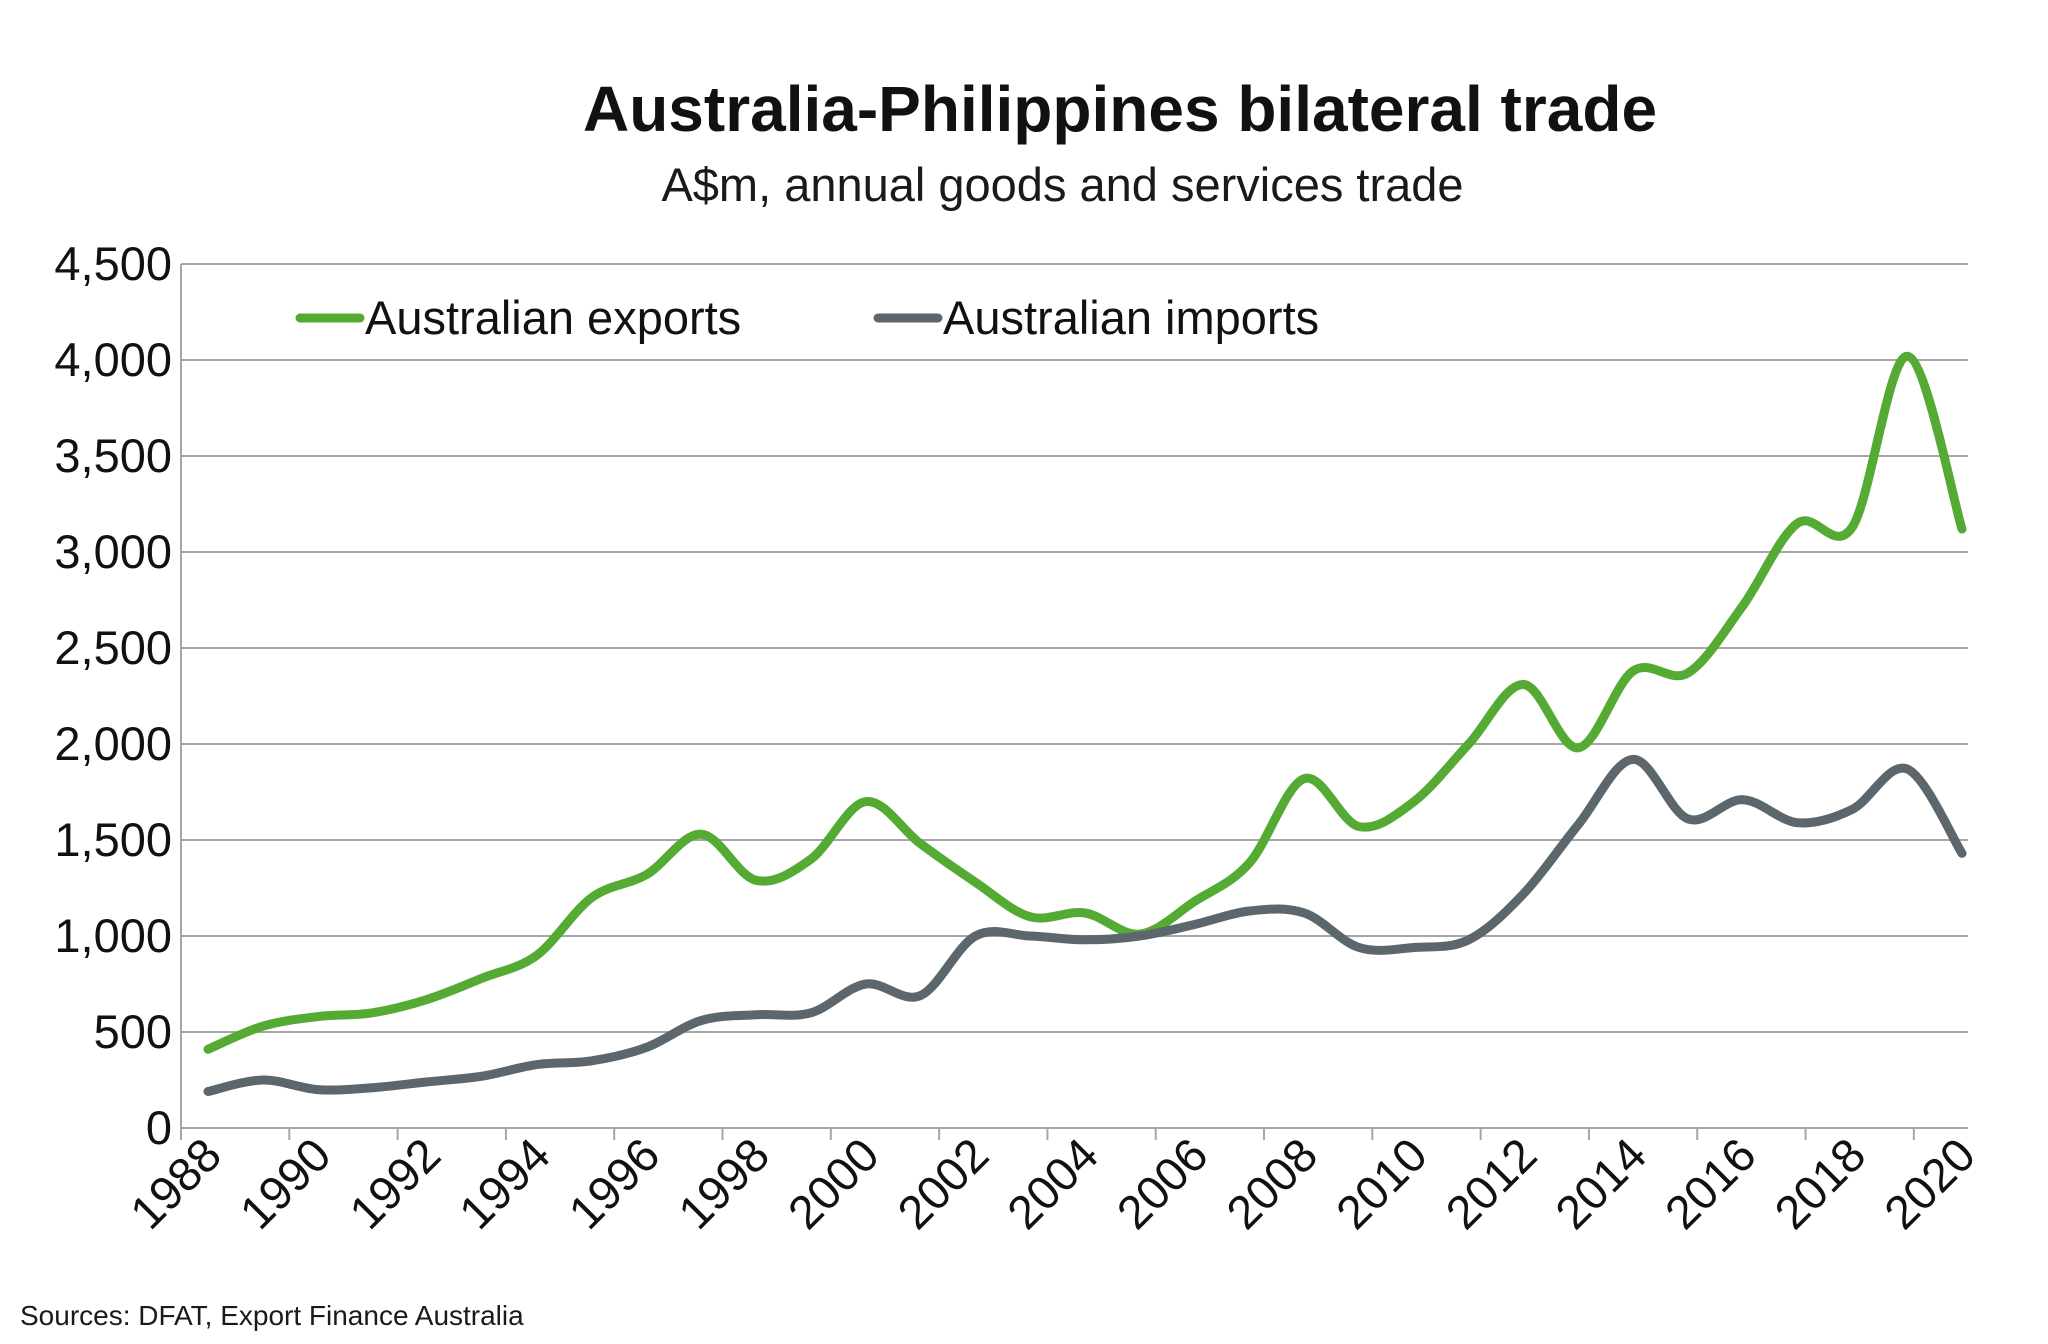 This screenshot has width=2048, height=1344. I want to click on legend-label: Australian exports, so click(553, 317).